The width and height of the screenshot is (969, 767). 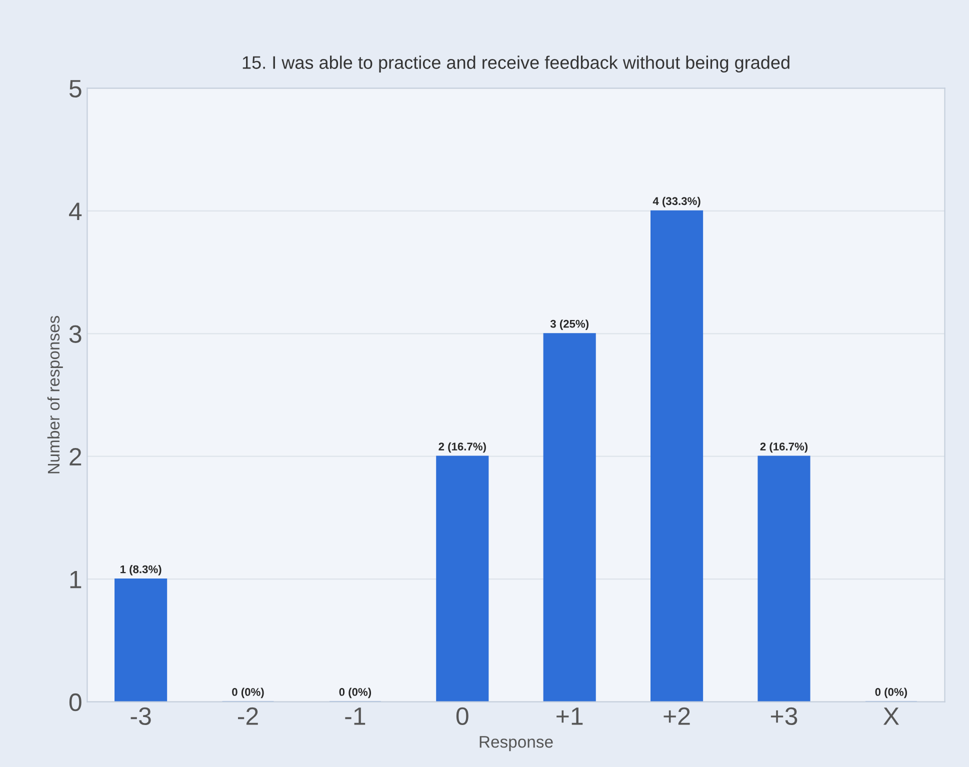 What do you see at coordinates (355, 716) in the screenshot?
I see `x-tick-label: -1` at bounding box center [355, 716].